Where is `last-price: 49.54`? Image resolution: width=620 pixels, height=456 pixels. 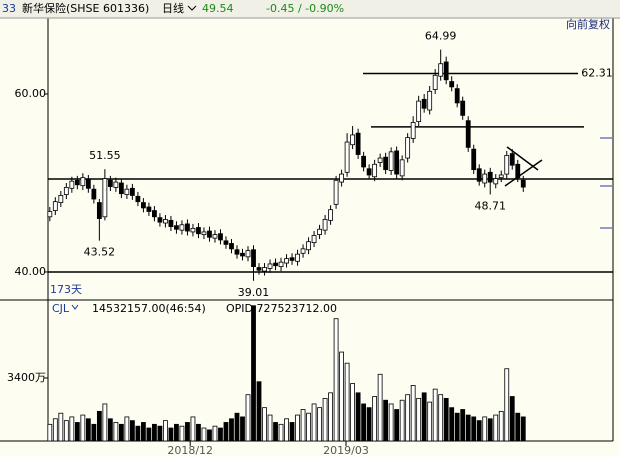
last-price: 49.54 is located at coordinates (218, 8).